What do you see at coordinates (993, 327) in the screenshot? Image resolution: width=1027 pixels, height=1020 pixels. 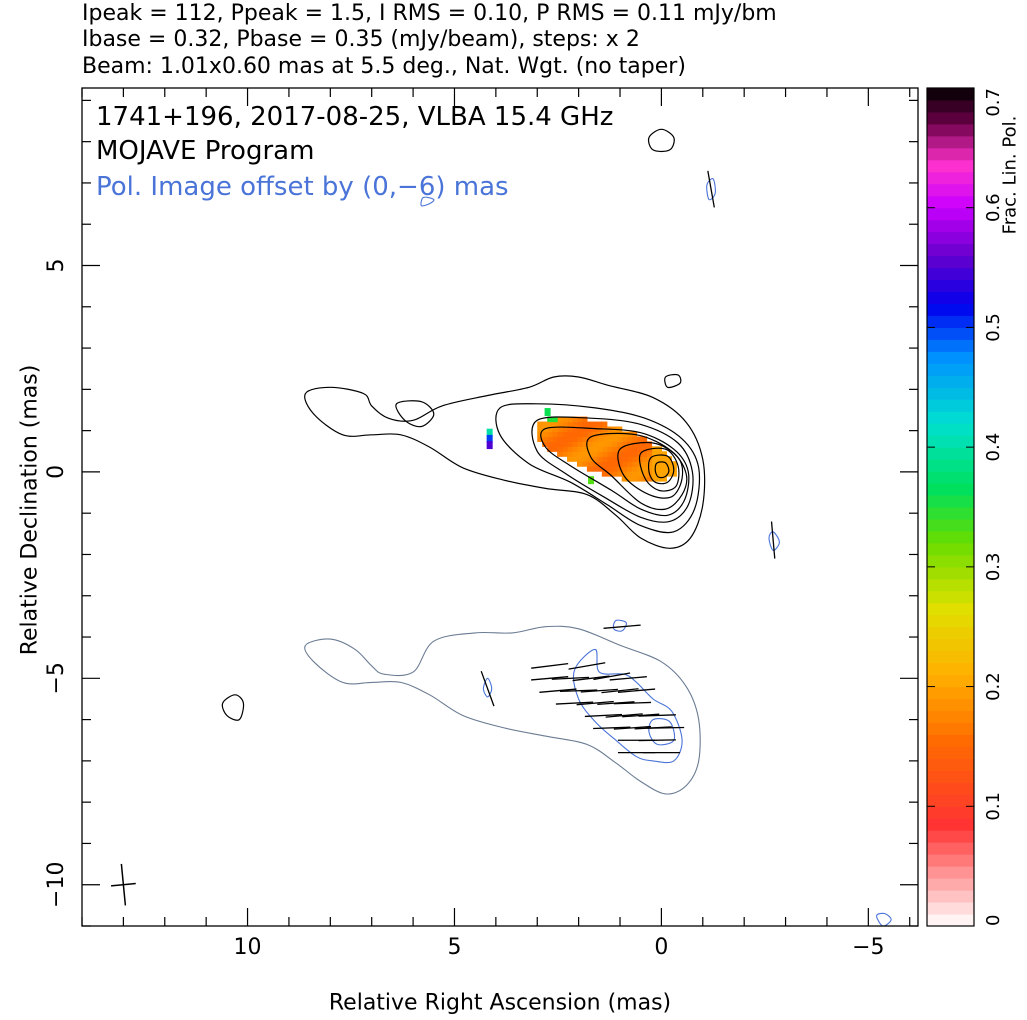 I see `colorbar-tick-label: 0.5` at bounding box center [993, 327].